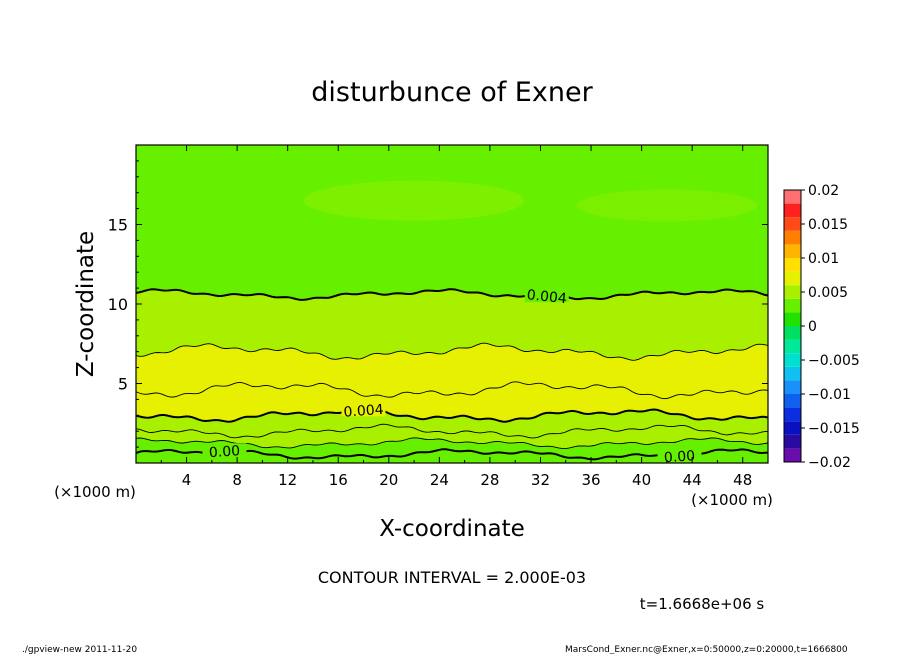 This screenshot has height=654, width=904. What do you see at coordinates (702, 604) in the screenshot?
I see `time-label: t=1.6668e+06 s` at bounding box center [702, 604].